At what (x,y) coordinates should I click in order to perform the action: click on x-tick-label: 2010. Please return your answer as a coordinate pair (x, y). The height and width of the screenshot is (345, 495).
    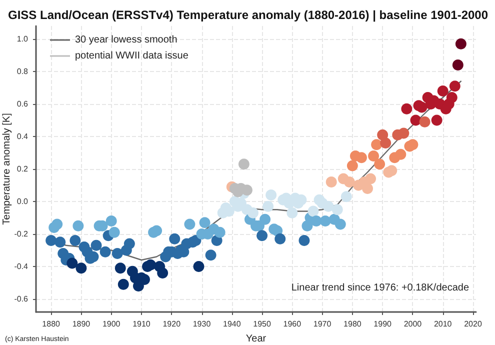
    Looking at the image, I should click on (443, 324).